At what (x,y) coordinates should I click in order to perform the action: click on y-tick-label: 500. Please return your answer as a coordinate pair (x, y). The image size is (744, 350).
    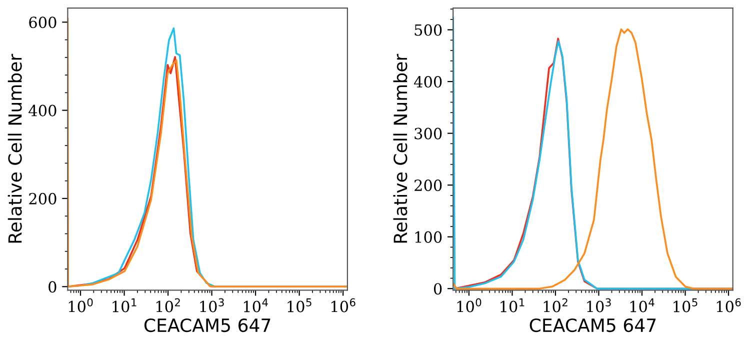
    Looking at the image, I should click on (428, 30).